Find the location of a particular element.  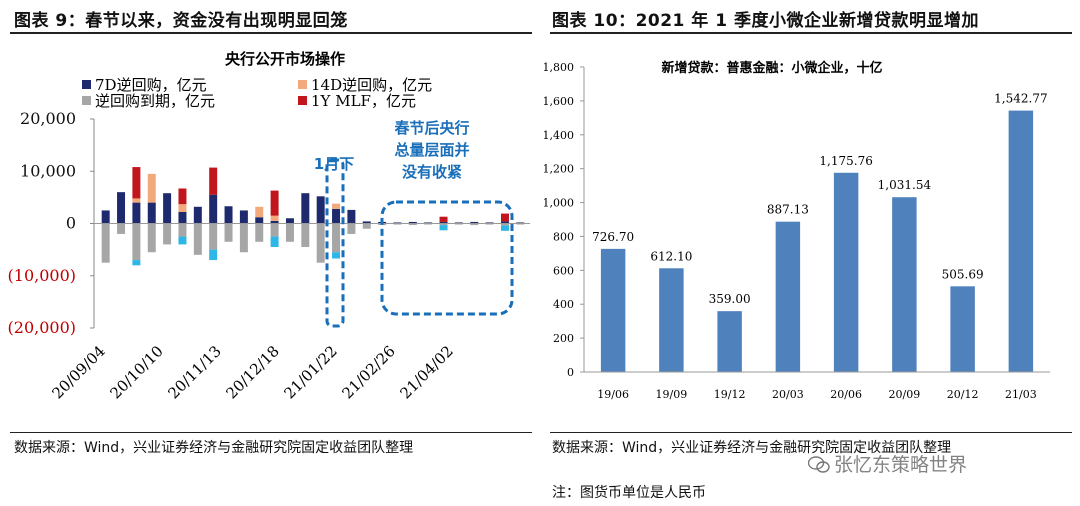

left-y-tick-label: 0 is located at coordinates (71, 223).